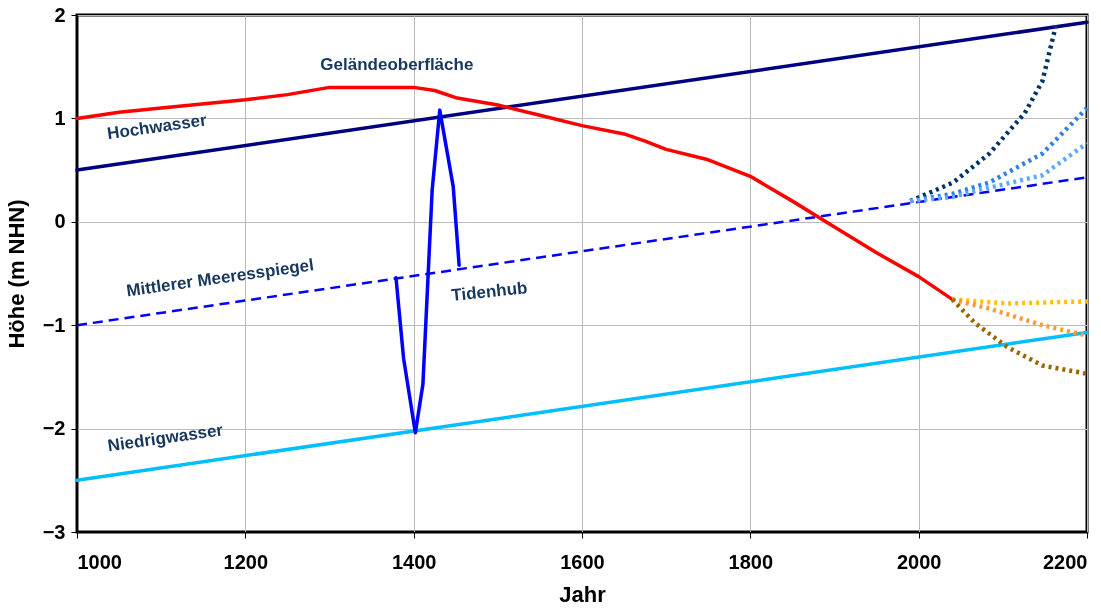  What do you see at coordinates (54, 428) in the screenshot?
I see `y-tick-label: −2` at bounding box center [54, 428].